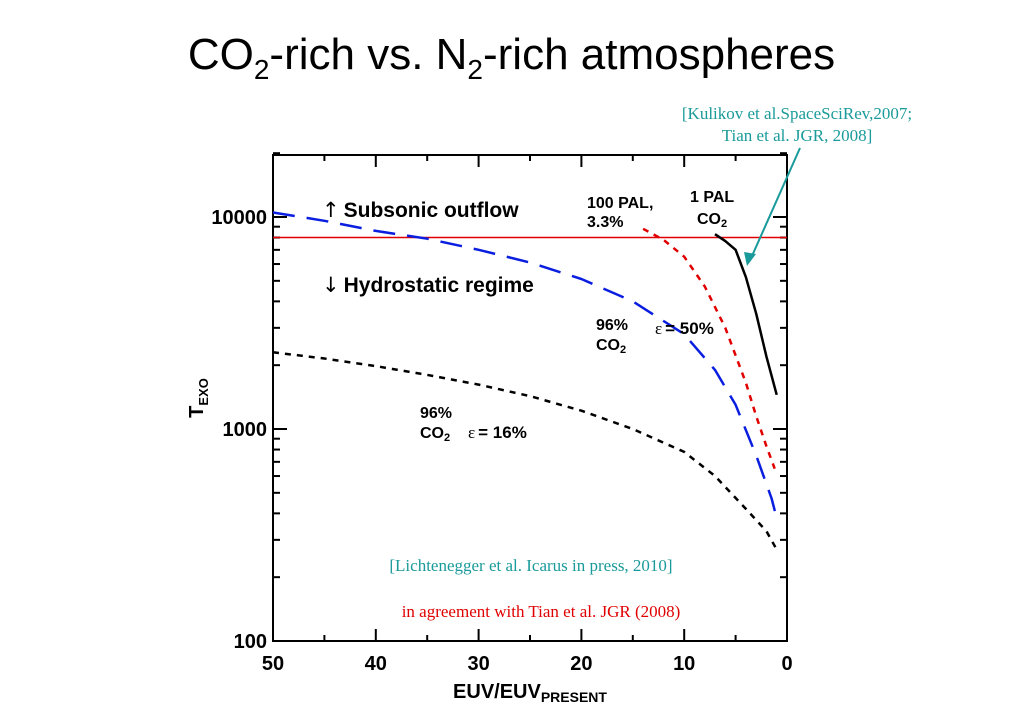  What do you see at coordinates (435, 434) in the screenshot?
I see `black-co2-label-line2: CO2` at bounding box center [435, 434].